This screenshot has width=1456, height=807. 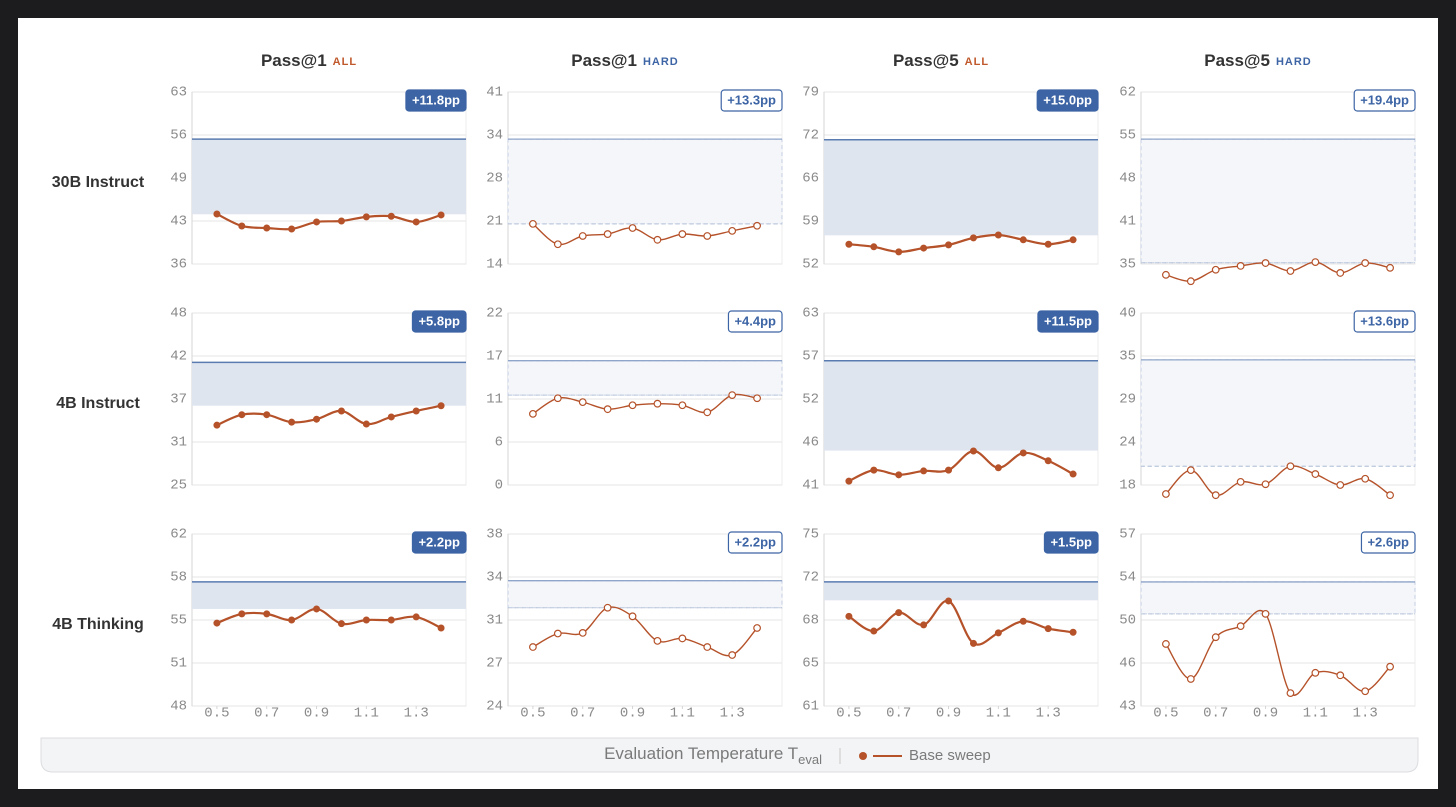 What do you see at coordinates (178, 486) in the screenshot?
I see `y-tick-label: 25` at bounding box center [178, 486].